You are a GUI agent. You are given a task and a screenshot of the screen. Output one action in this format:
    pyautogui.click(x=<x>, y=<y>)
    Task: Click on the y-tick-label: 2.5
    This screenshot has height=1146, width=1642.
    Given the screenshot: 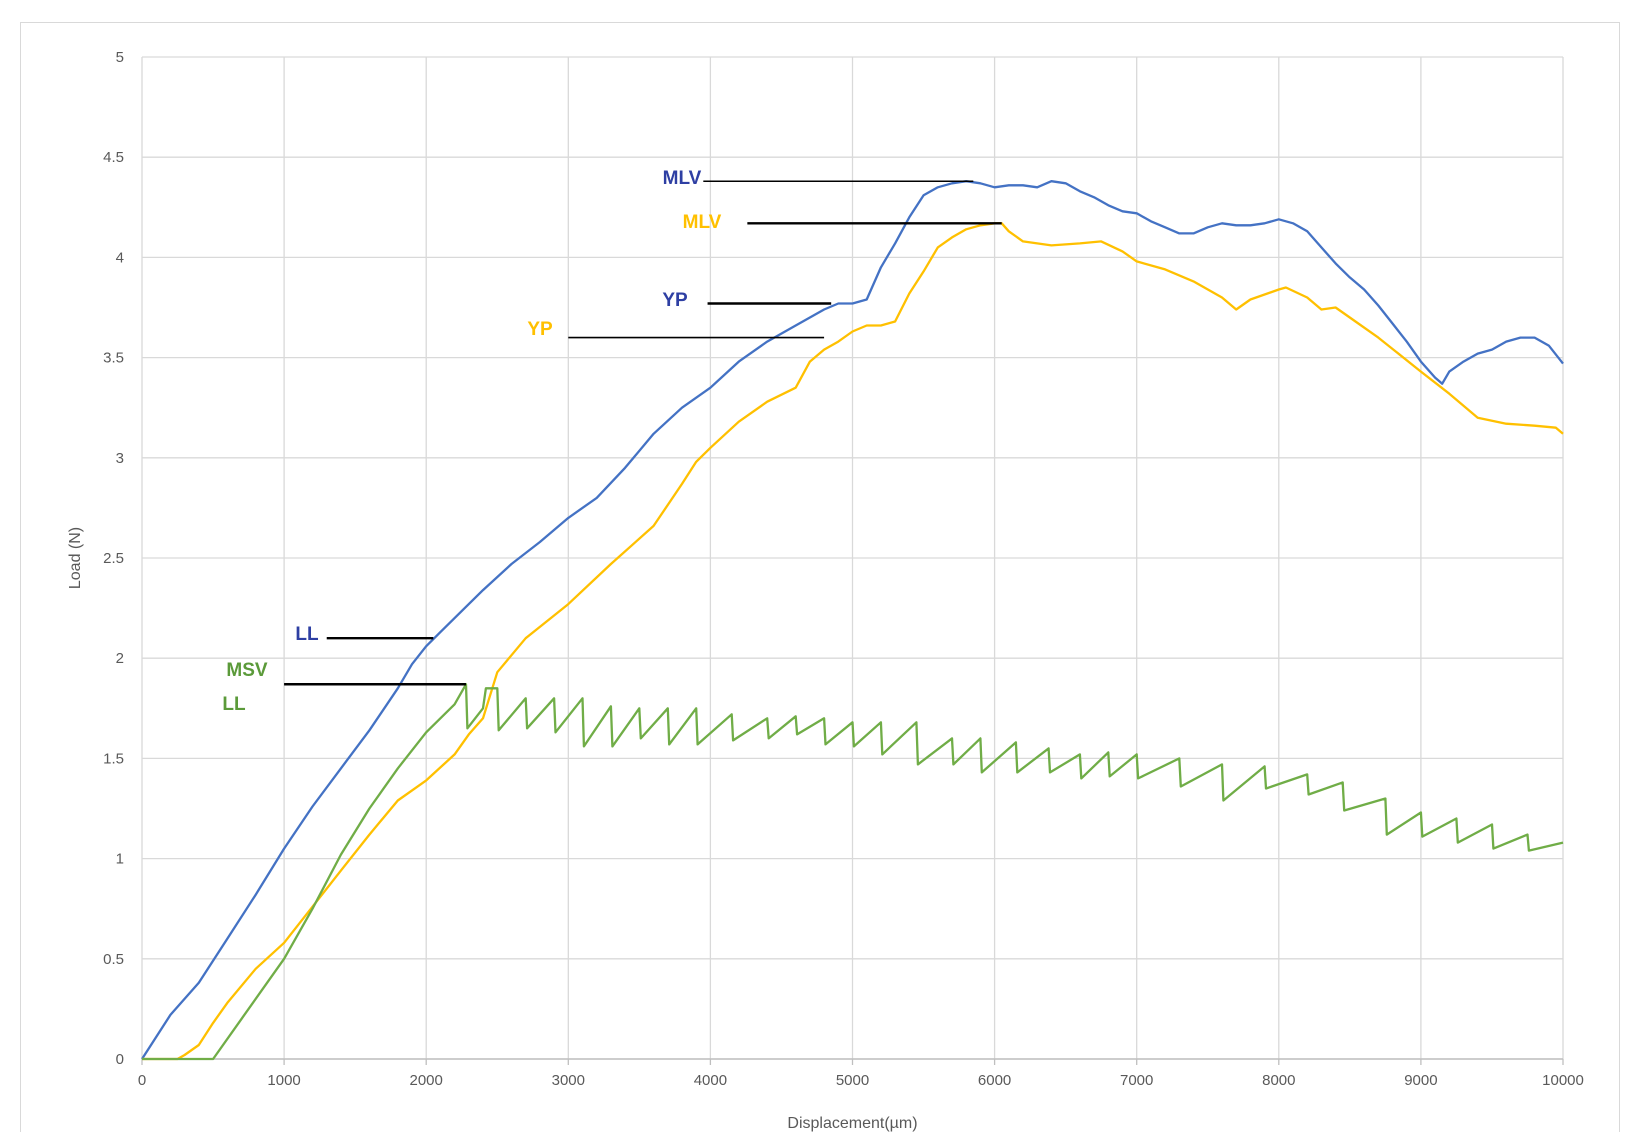 What is the action you would take?
    pyautogui.click(x=113, y=558)
    